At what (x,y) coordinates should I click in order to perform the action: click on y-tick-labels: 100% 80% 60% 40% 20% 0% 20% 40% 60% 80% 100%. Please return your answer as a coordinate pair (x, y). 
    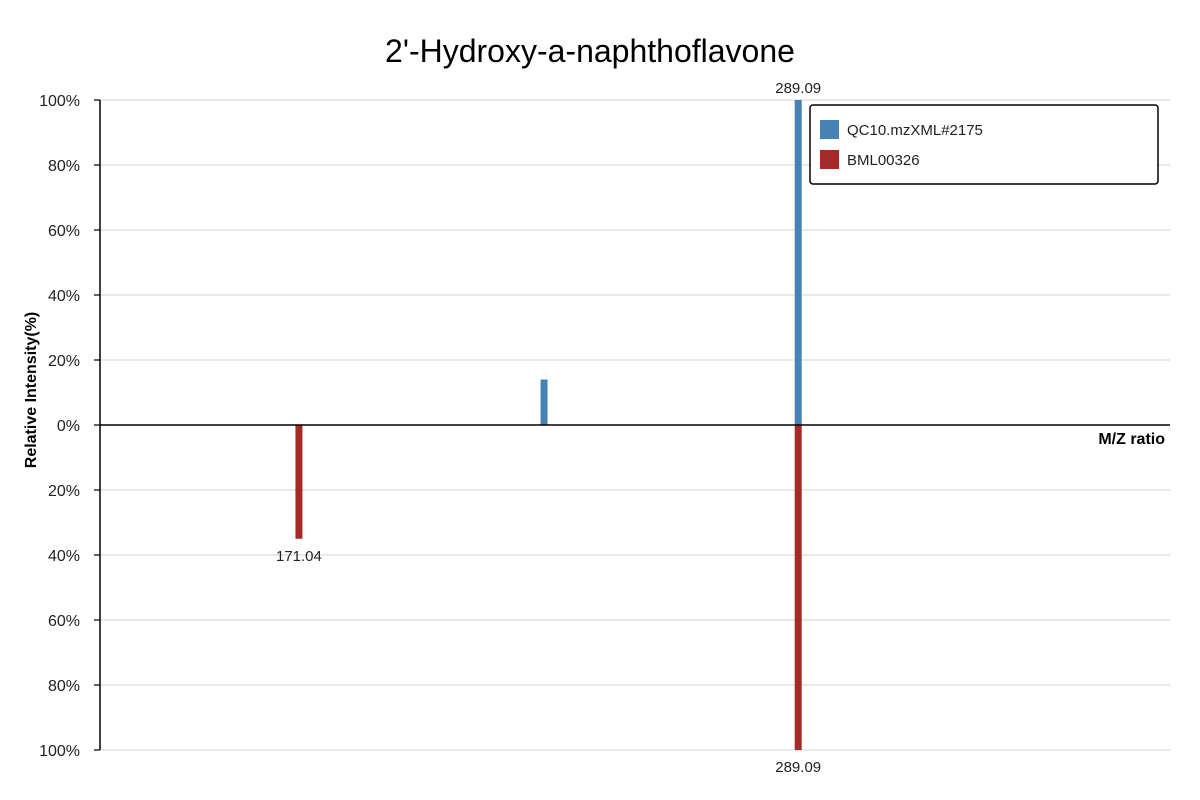
    Looking at the image, I should click on (69, 426).